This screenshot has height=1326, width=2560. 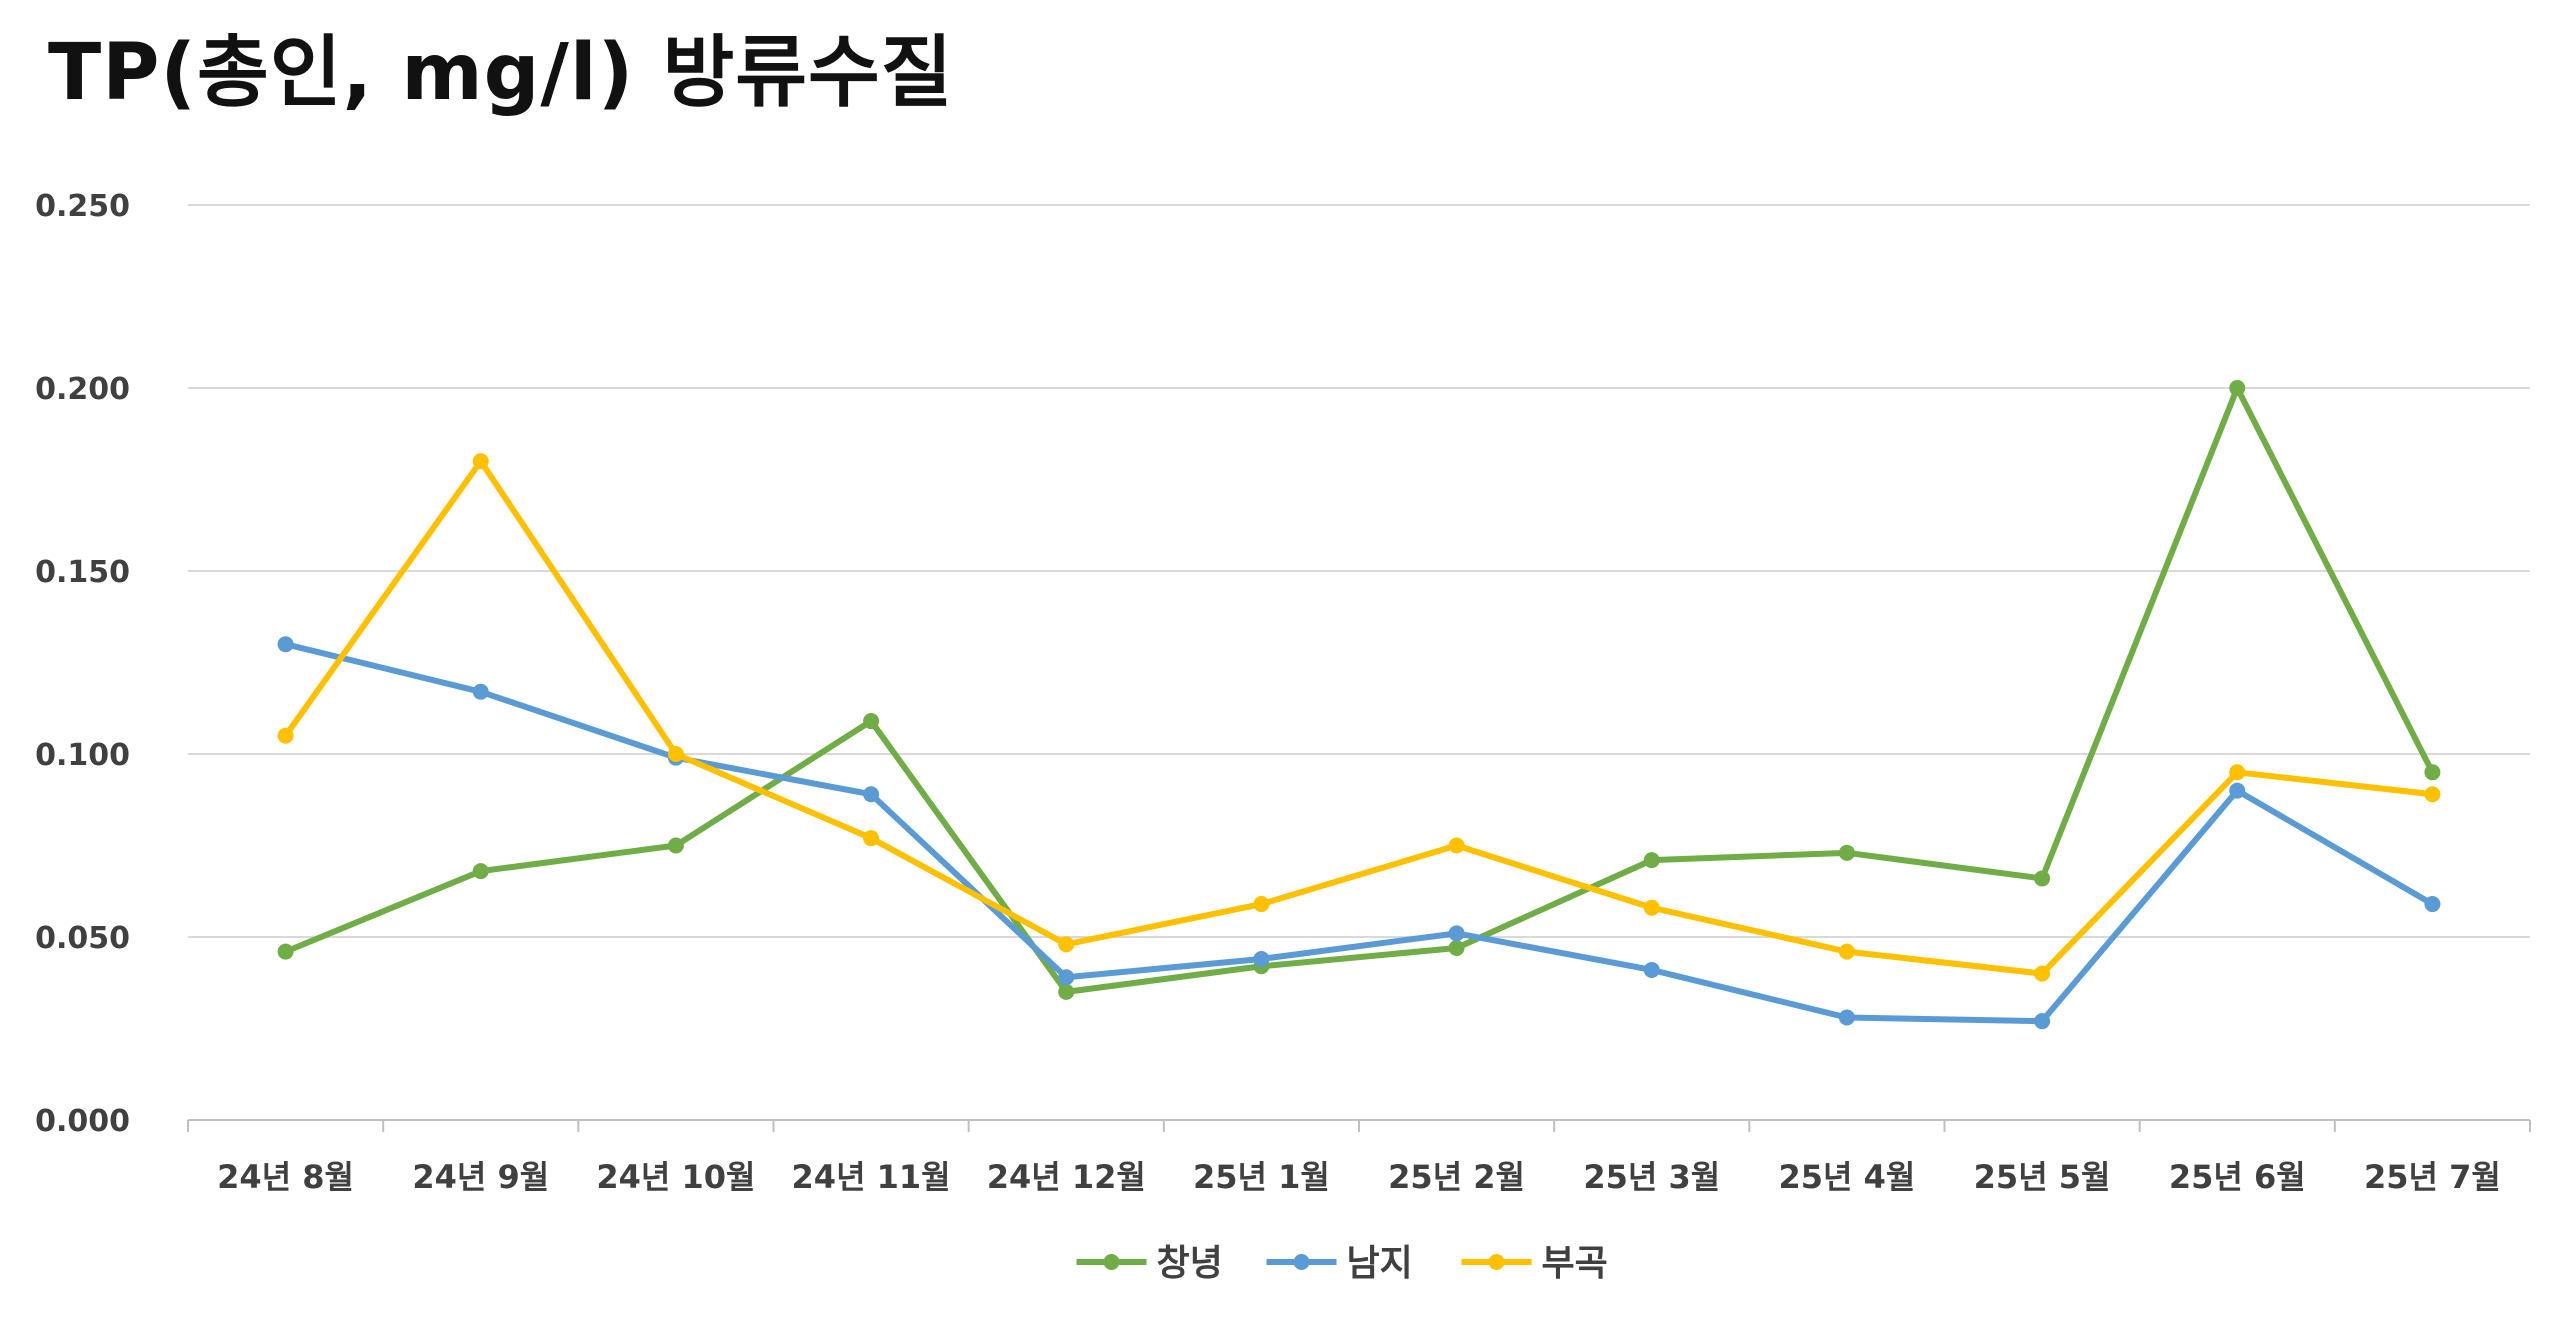 What do you see at coordinates (1261, 1177) in the screenshot?
I see `x-tick-label: 25년 1월` at bounding box center [1261, 1177].